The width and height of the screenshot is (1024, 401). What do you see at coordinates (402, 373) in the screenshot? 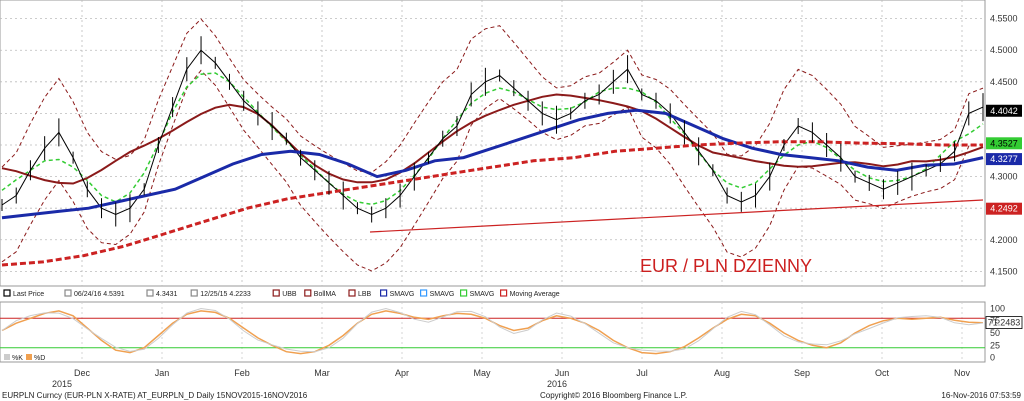
I see `x-tick-label: Apr` at bounding box center [402, 373].